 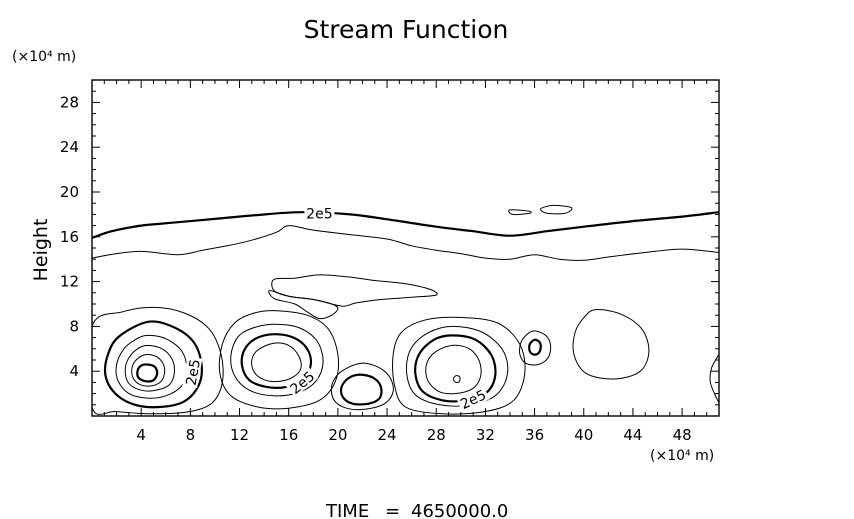 I want to click on y-tick-label: 24, so click(x=69, y=147).